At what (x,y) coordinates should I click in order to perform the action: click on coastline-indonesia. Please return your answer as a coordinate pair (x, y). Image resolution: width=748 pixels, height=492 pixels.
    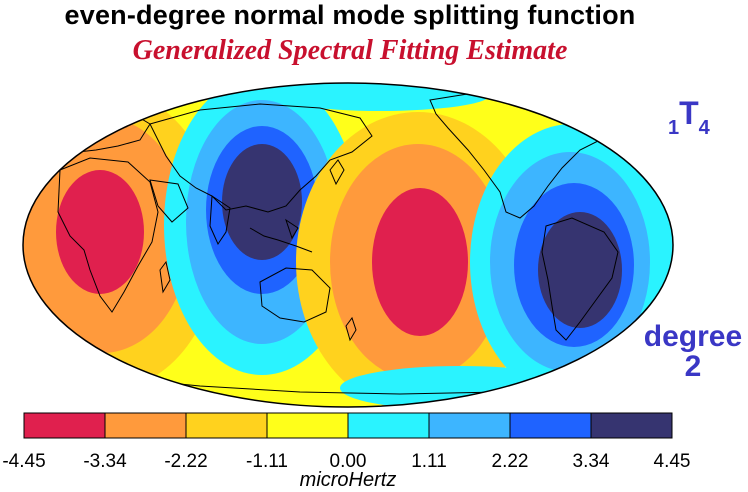
    Looking at the image, I should click on (281, 240).